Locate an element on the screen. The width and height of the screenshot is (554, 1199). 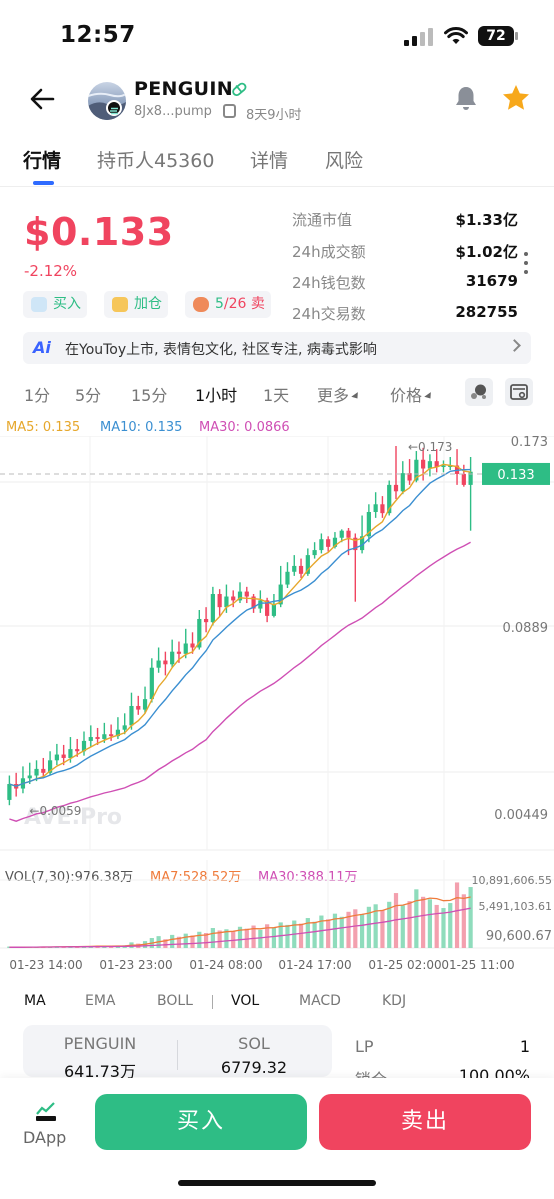
bell-icon is located at coordinates (466, 98).